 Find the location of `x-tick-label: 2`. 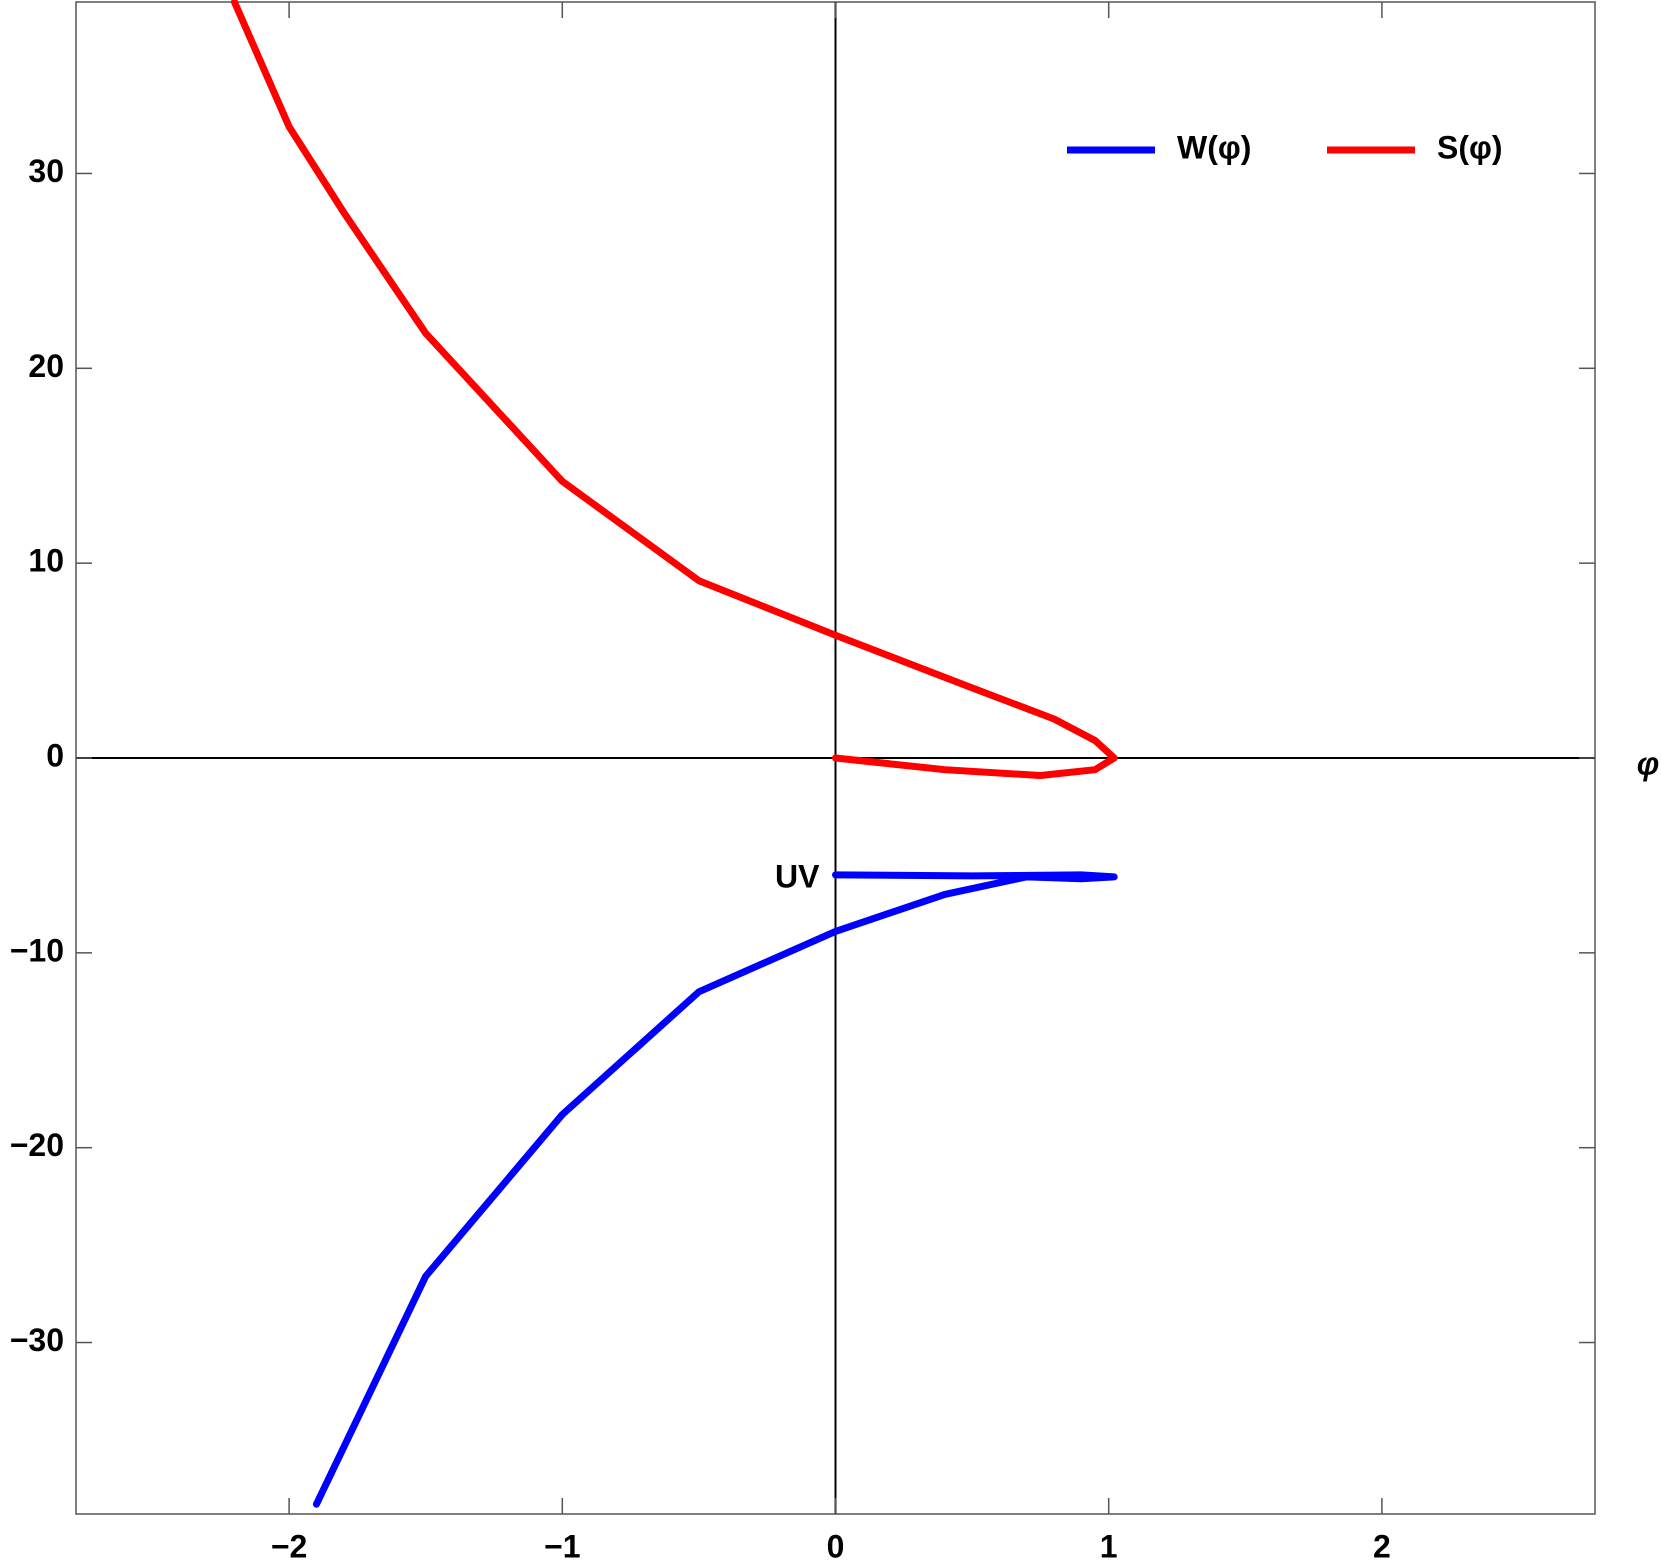

x-tick-label: 2 is located at coordinates (1382, 1546).